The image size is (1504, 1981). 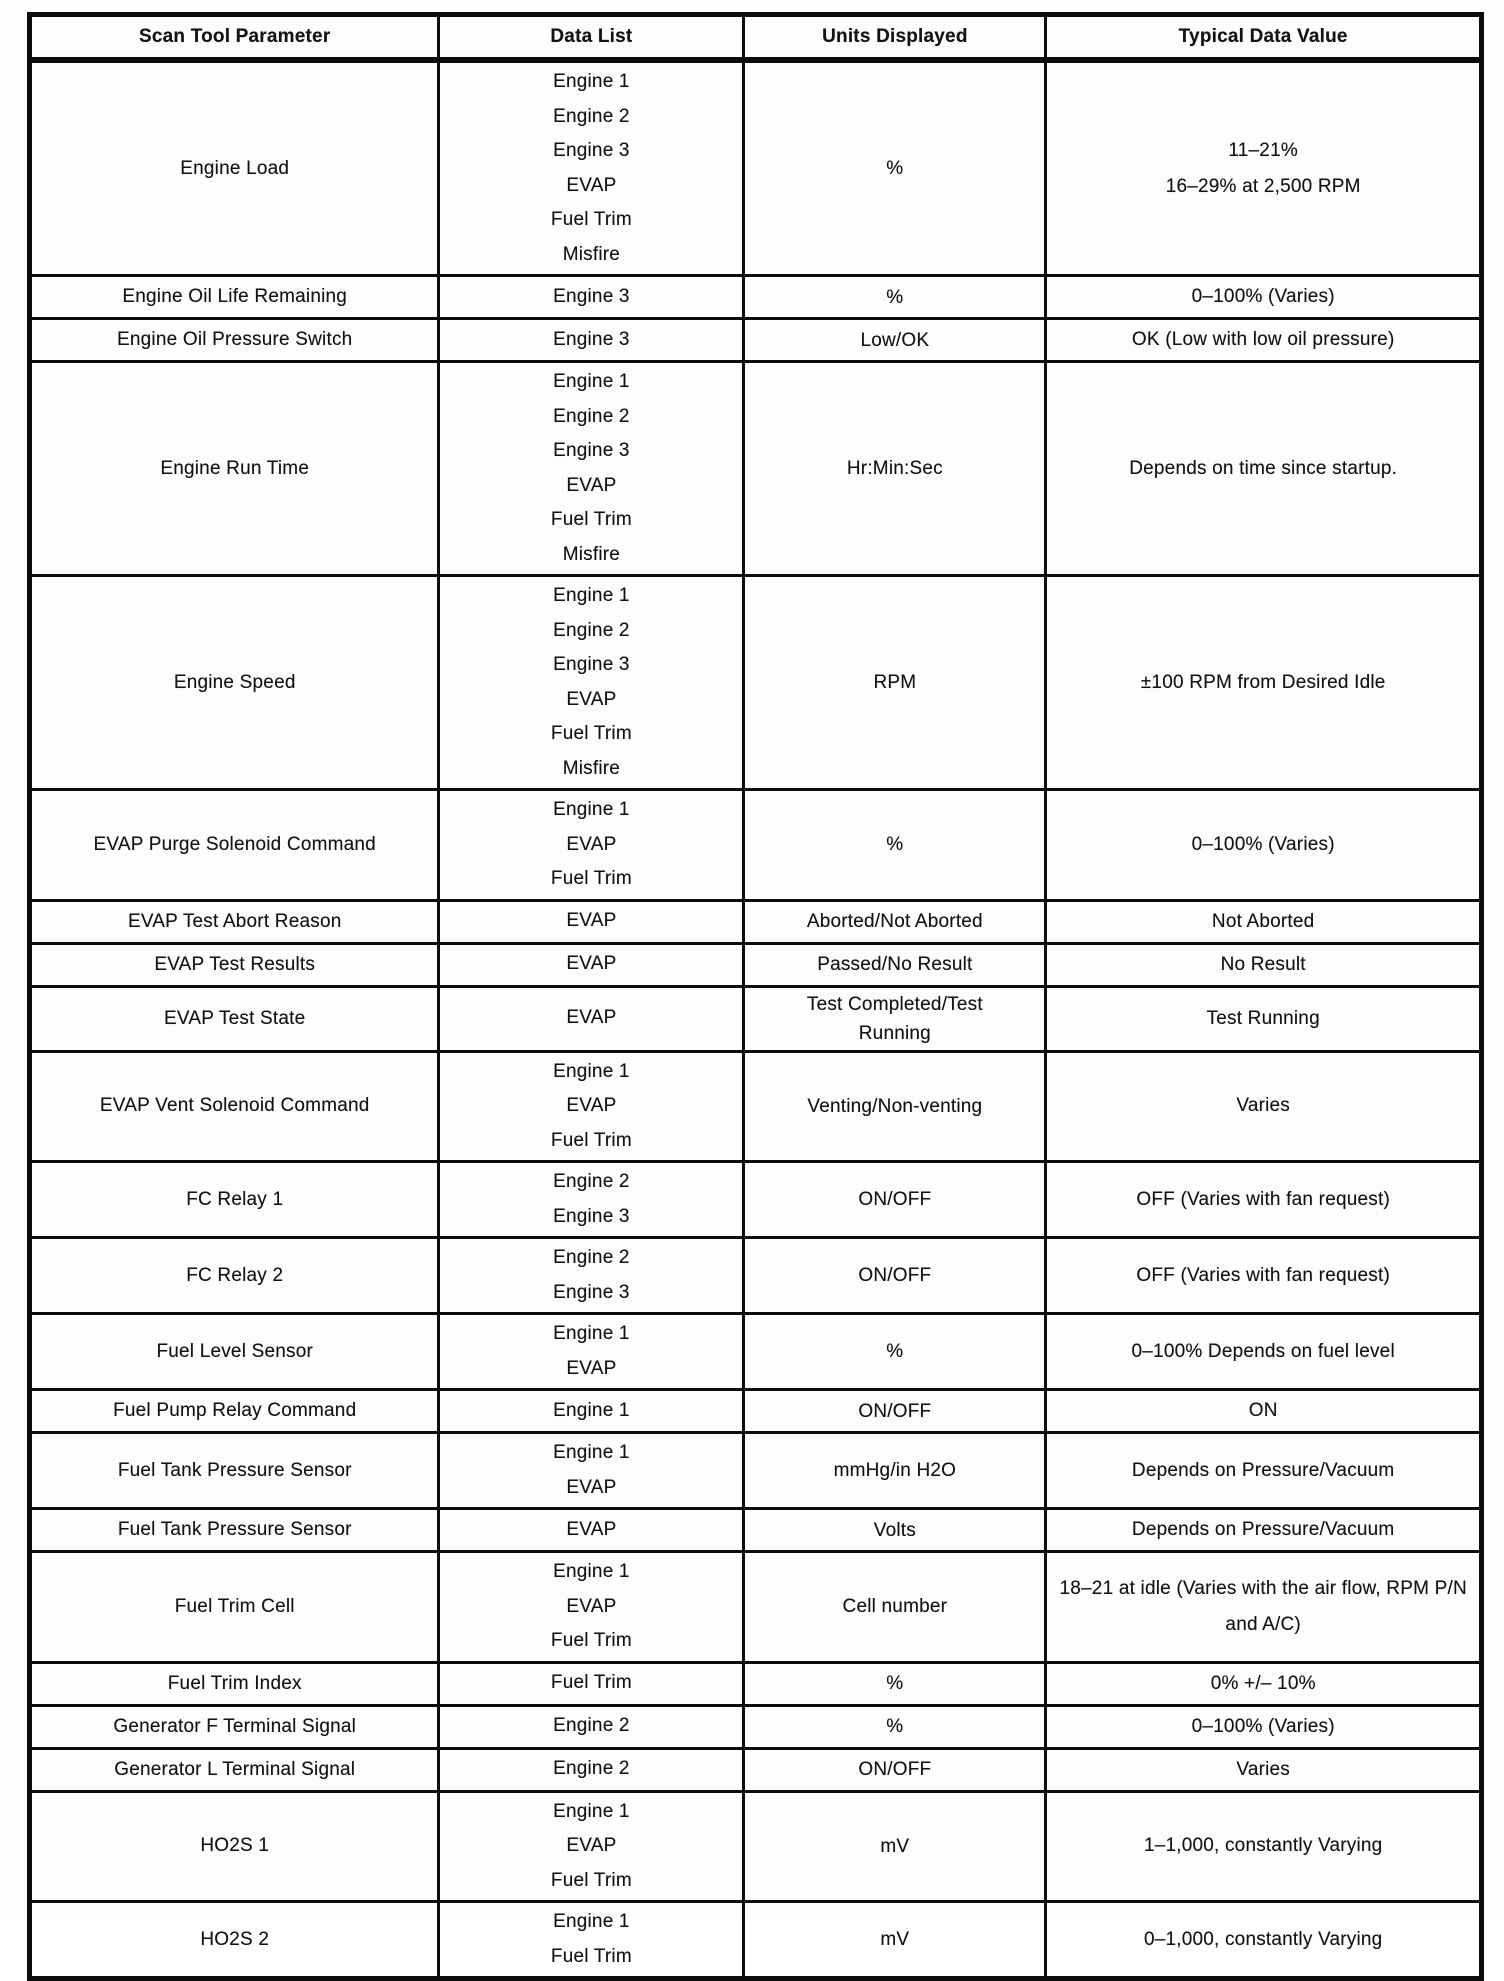 I want to click on units-cell: Aborted/Not Aborted, so click(x=895, y=921).